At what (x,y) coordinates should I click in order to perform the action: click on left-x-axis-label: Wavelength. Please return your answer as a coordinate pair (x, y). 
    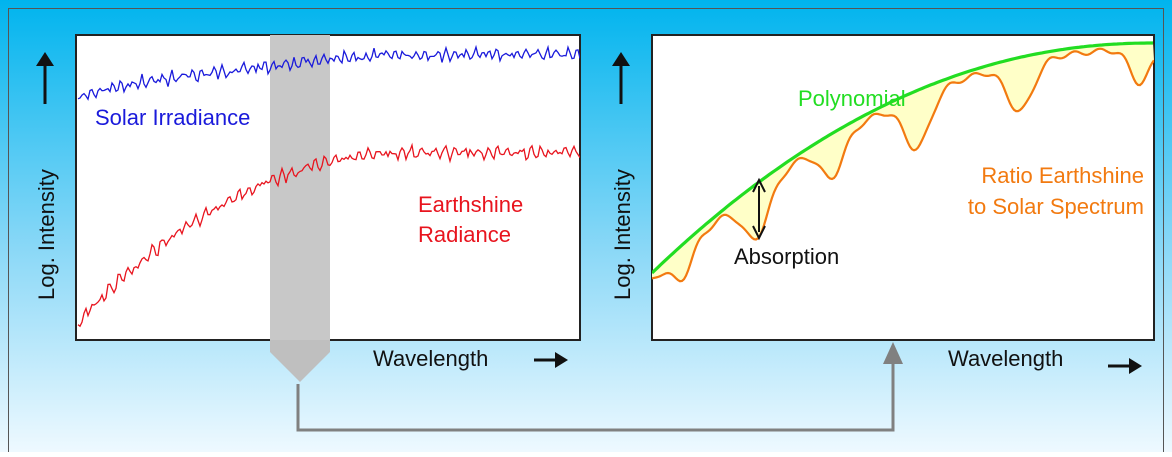
    Looking at the image, I should click on (430, 358).